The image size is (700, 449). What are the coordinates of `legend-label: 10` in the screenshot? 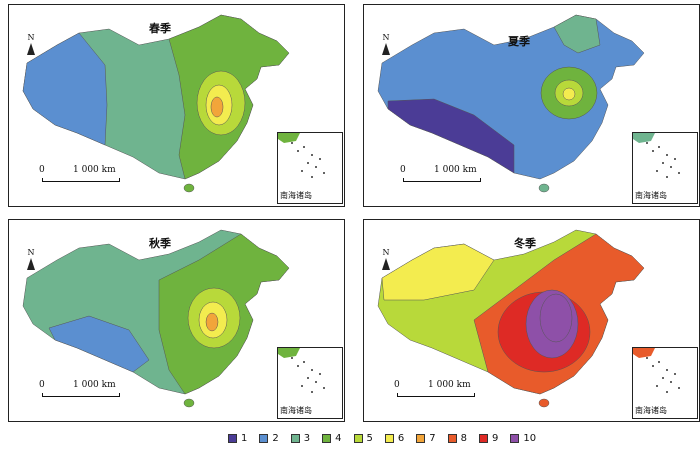 It's located at (530, 438).